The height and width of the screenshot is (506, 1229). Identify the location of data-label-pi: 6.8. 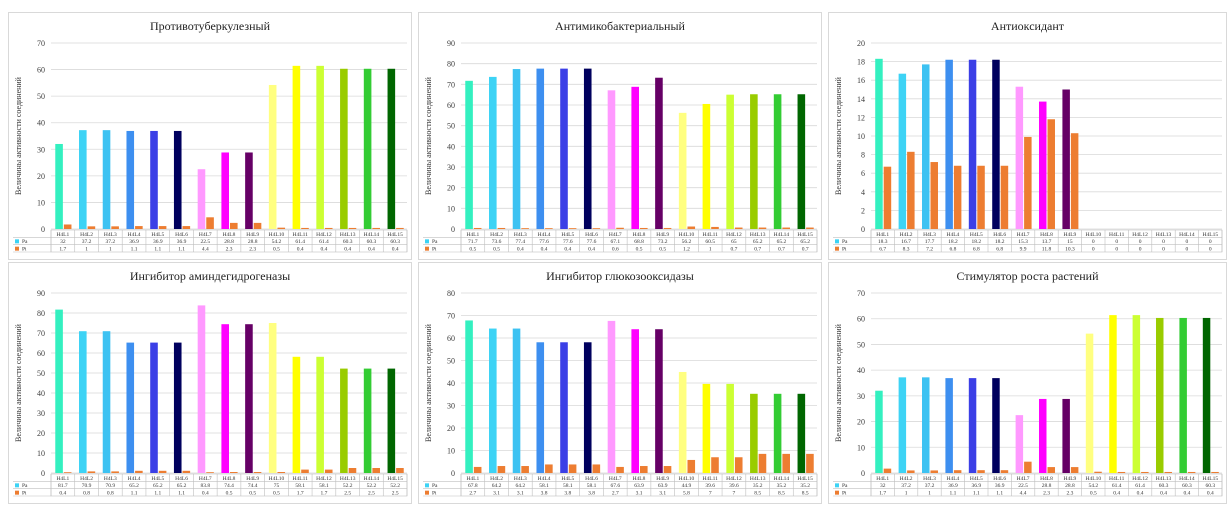
(999, 250).